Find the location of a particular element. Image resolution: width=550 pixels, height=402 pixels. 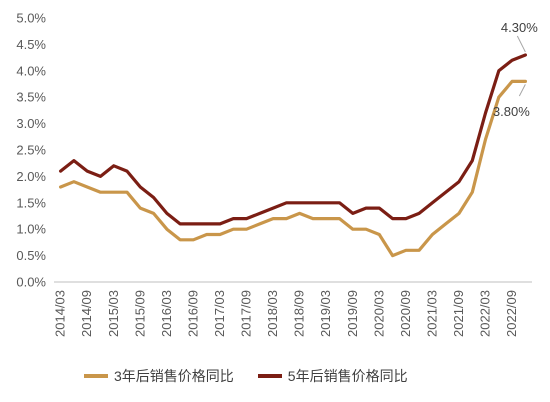

legend-label-3-year: 3年后销售价格同比 is located at coordinates (174, 376).